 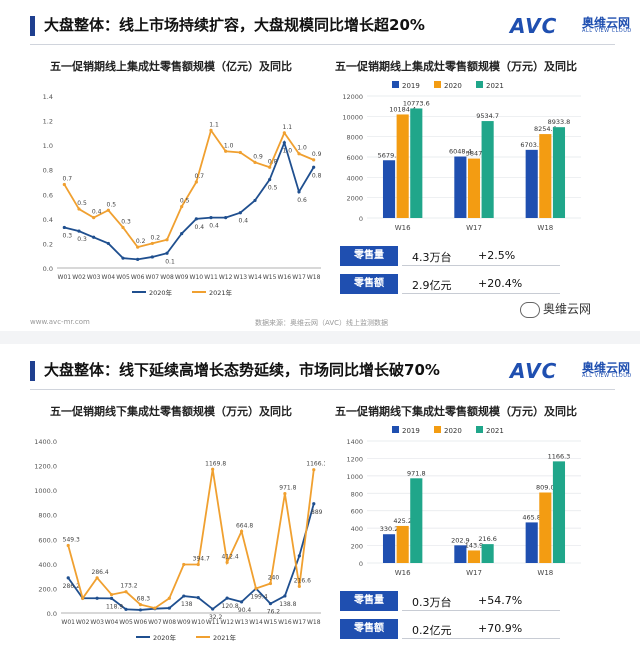 What do you see at coordinates (170, 261) in the screenshot?
I see `data-label: 0.1` at bounding box center [170, 261].